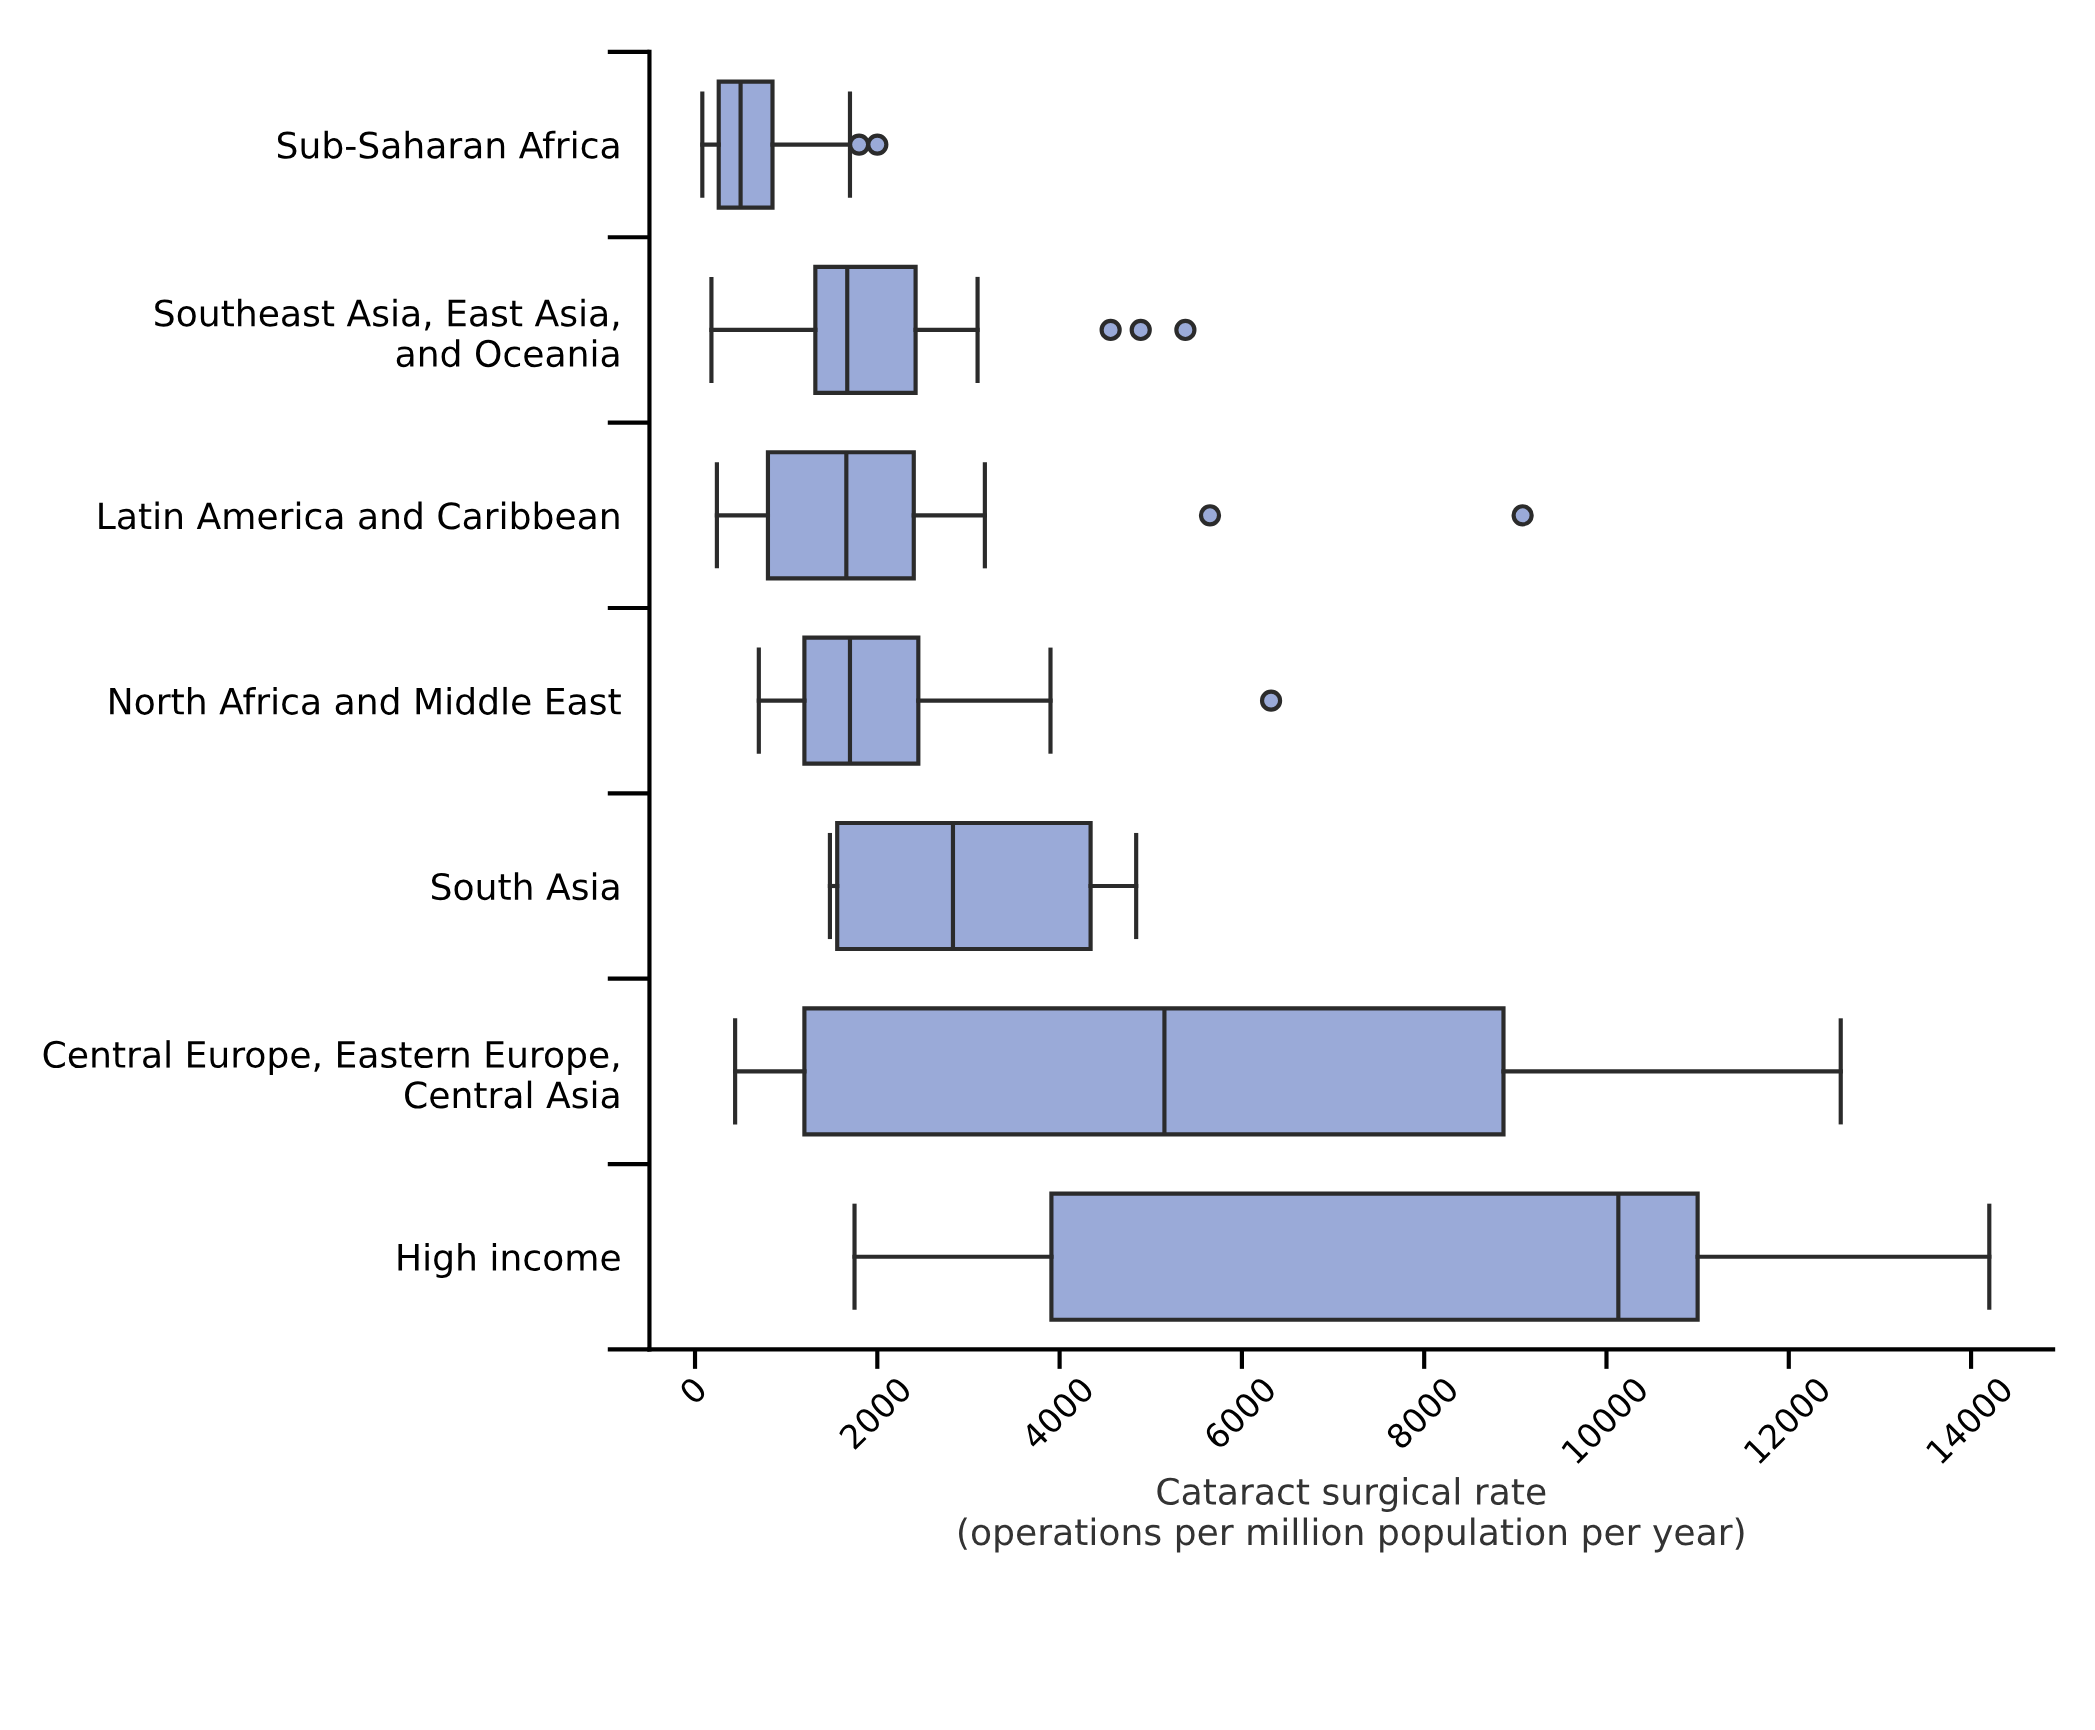 The image size is (2095, 1730). What do you see at coordinates (509, 1260) in the screenshot?
I see `y-tick-label: High income` at bounding box center [509, 1260].